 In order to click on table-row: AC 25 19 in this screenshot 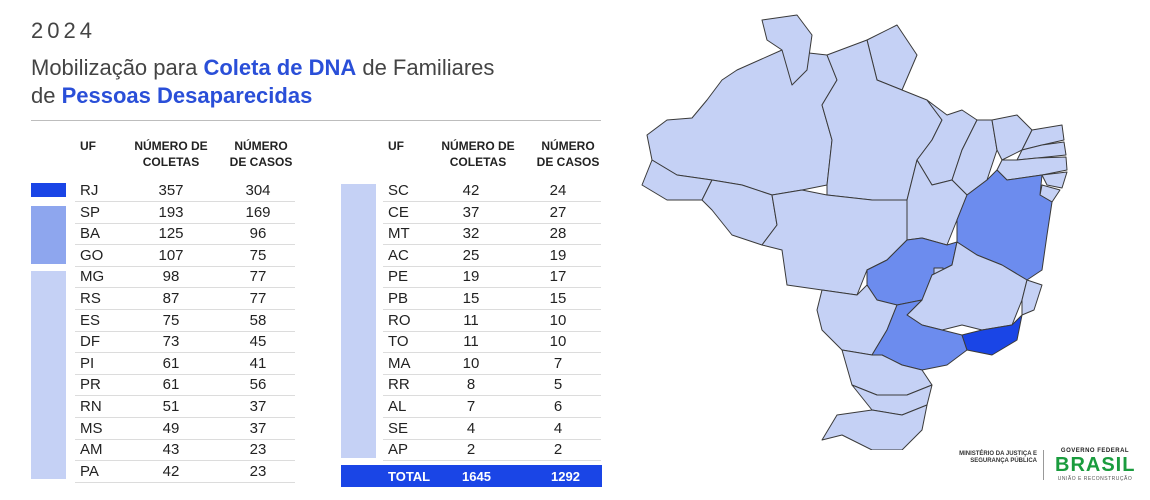, I will do `click(492, 256)`.